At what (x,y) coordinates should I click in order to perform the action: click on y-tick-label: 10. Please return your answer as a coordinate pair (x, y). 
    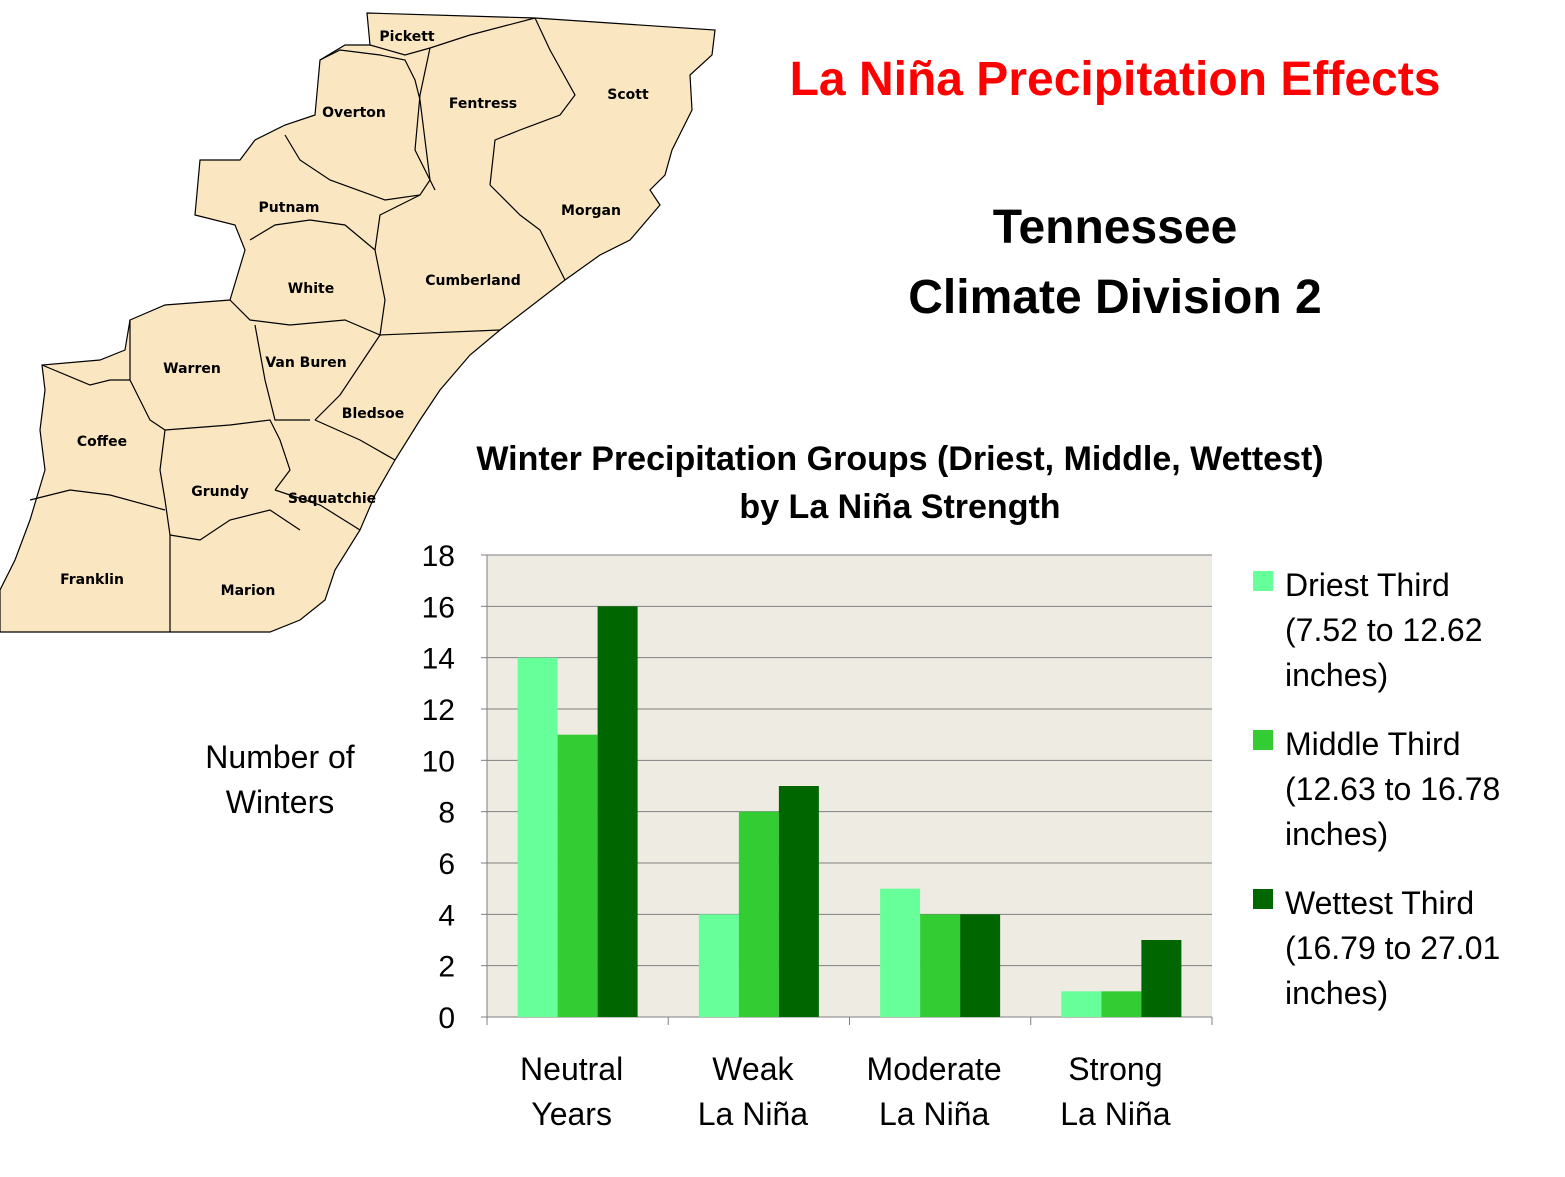
    Looking at the image, I should click on (438, 761).